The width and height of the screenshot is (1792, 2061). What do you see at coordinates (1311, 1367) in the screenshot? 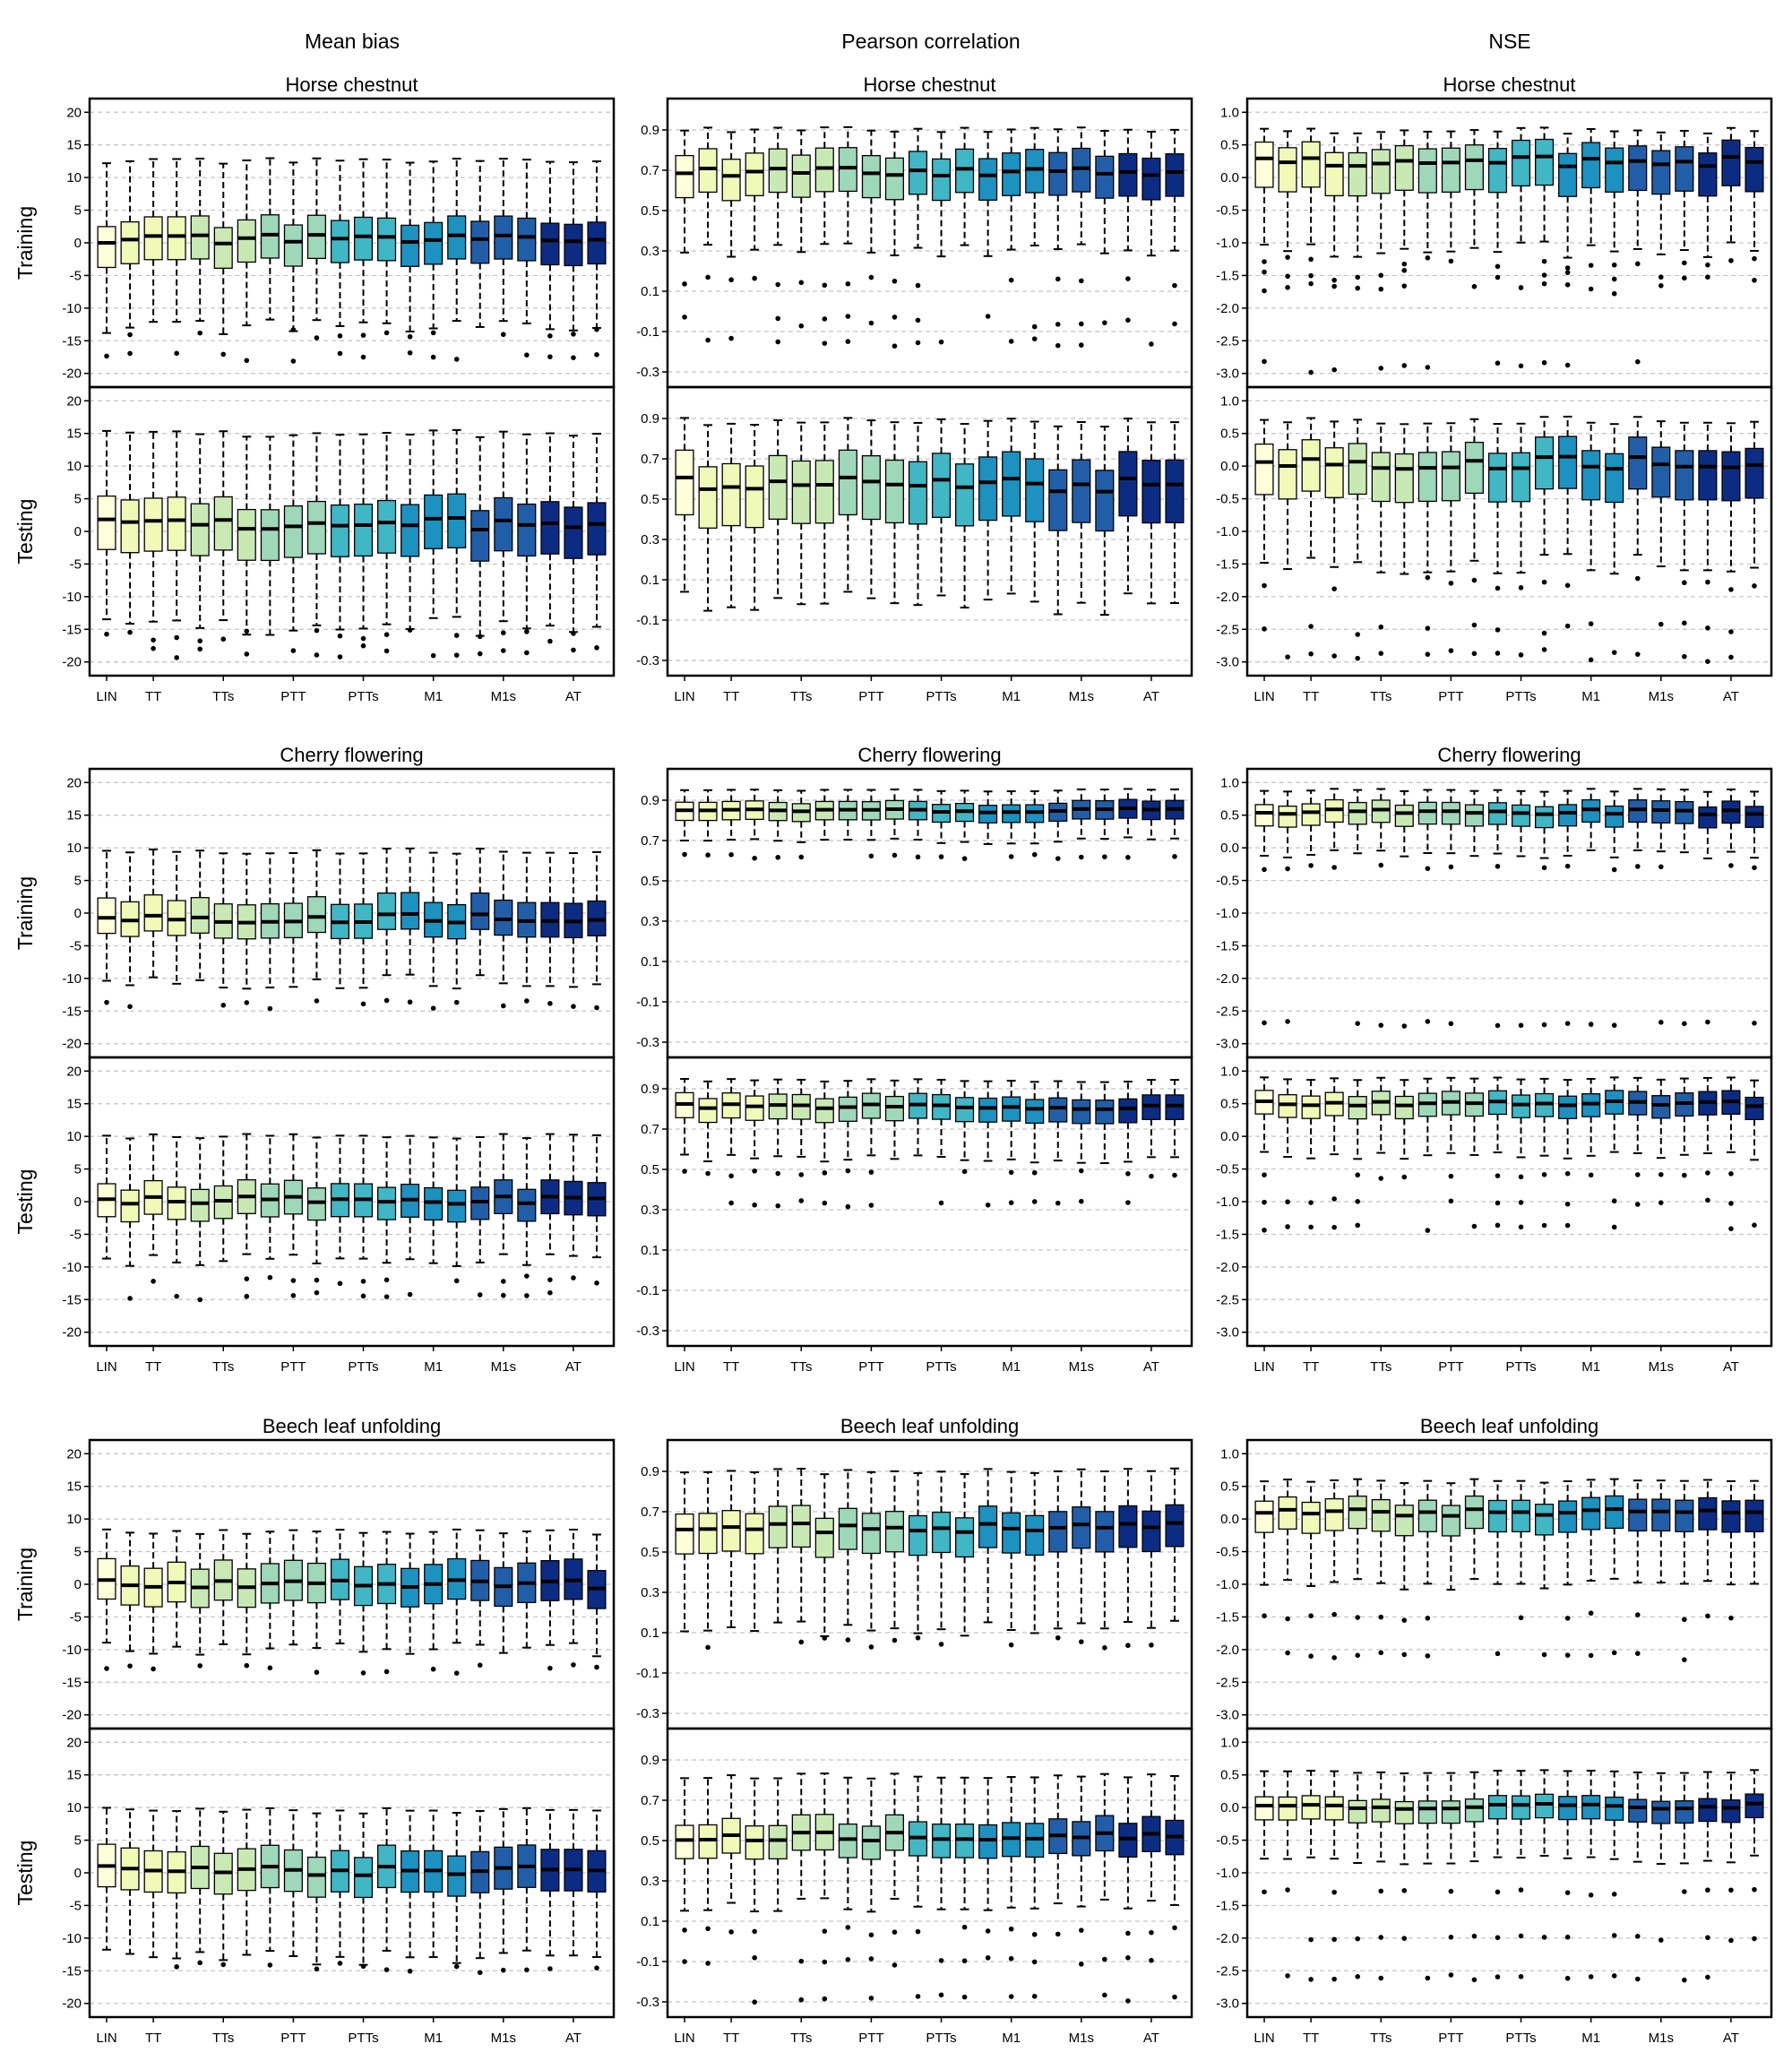
I see `x-tick-label: TT` at bounding box center [1311, 1367].